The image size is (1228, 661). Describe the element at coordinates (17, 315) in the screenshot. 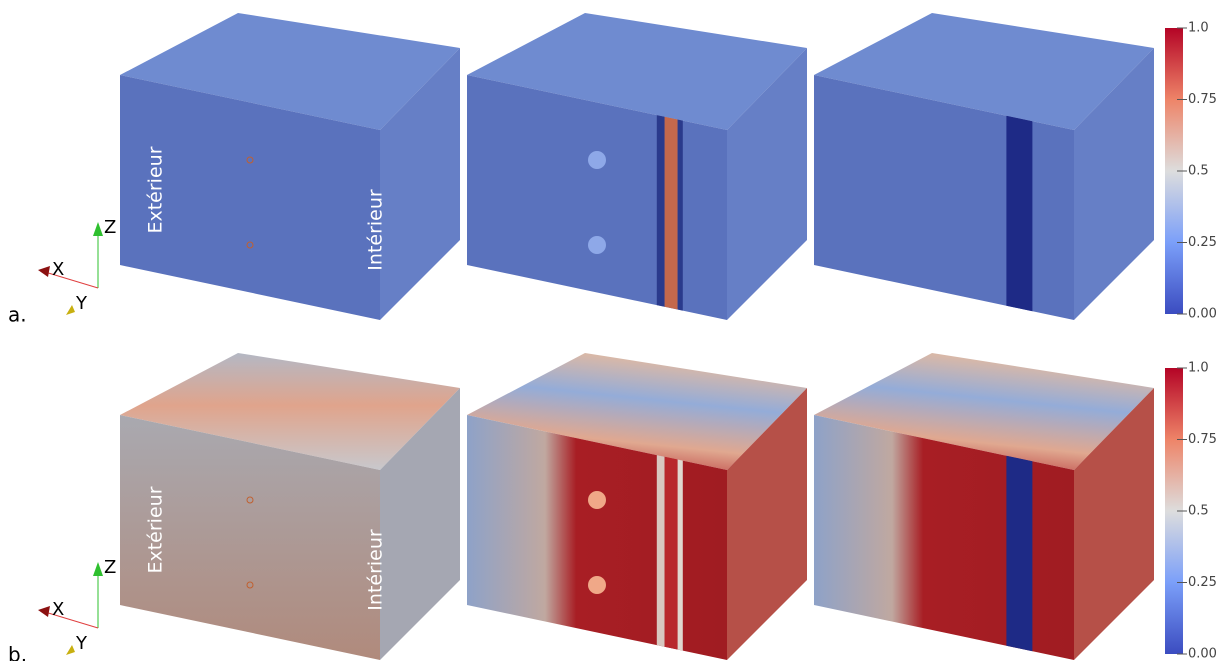

I see `row-label: a.` at that location.